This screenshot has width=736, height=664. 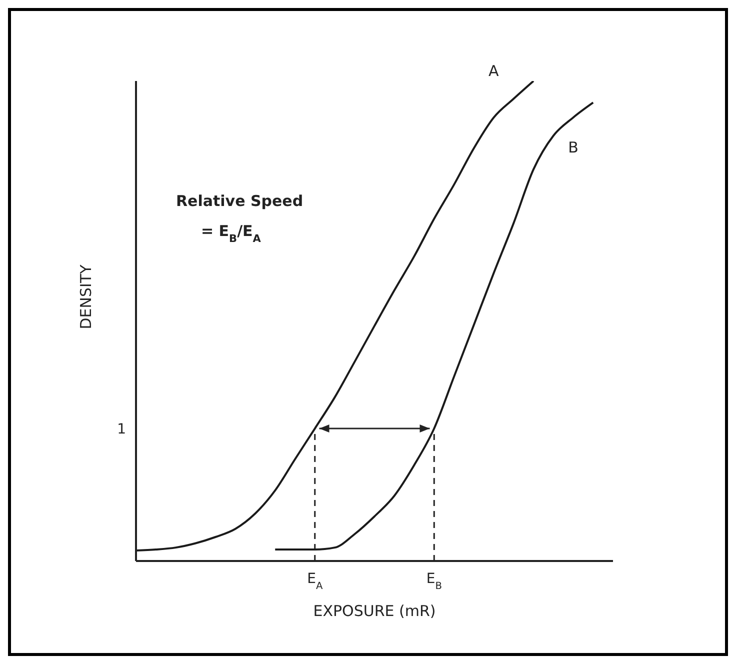 What do you see at coordinates (494, 71) in the screenshot?
I see `series-label: A` at bounding box center [494, 71].